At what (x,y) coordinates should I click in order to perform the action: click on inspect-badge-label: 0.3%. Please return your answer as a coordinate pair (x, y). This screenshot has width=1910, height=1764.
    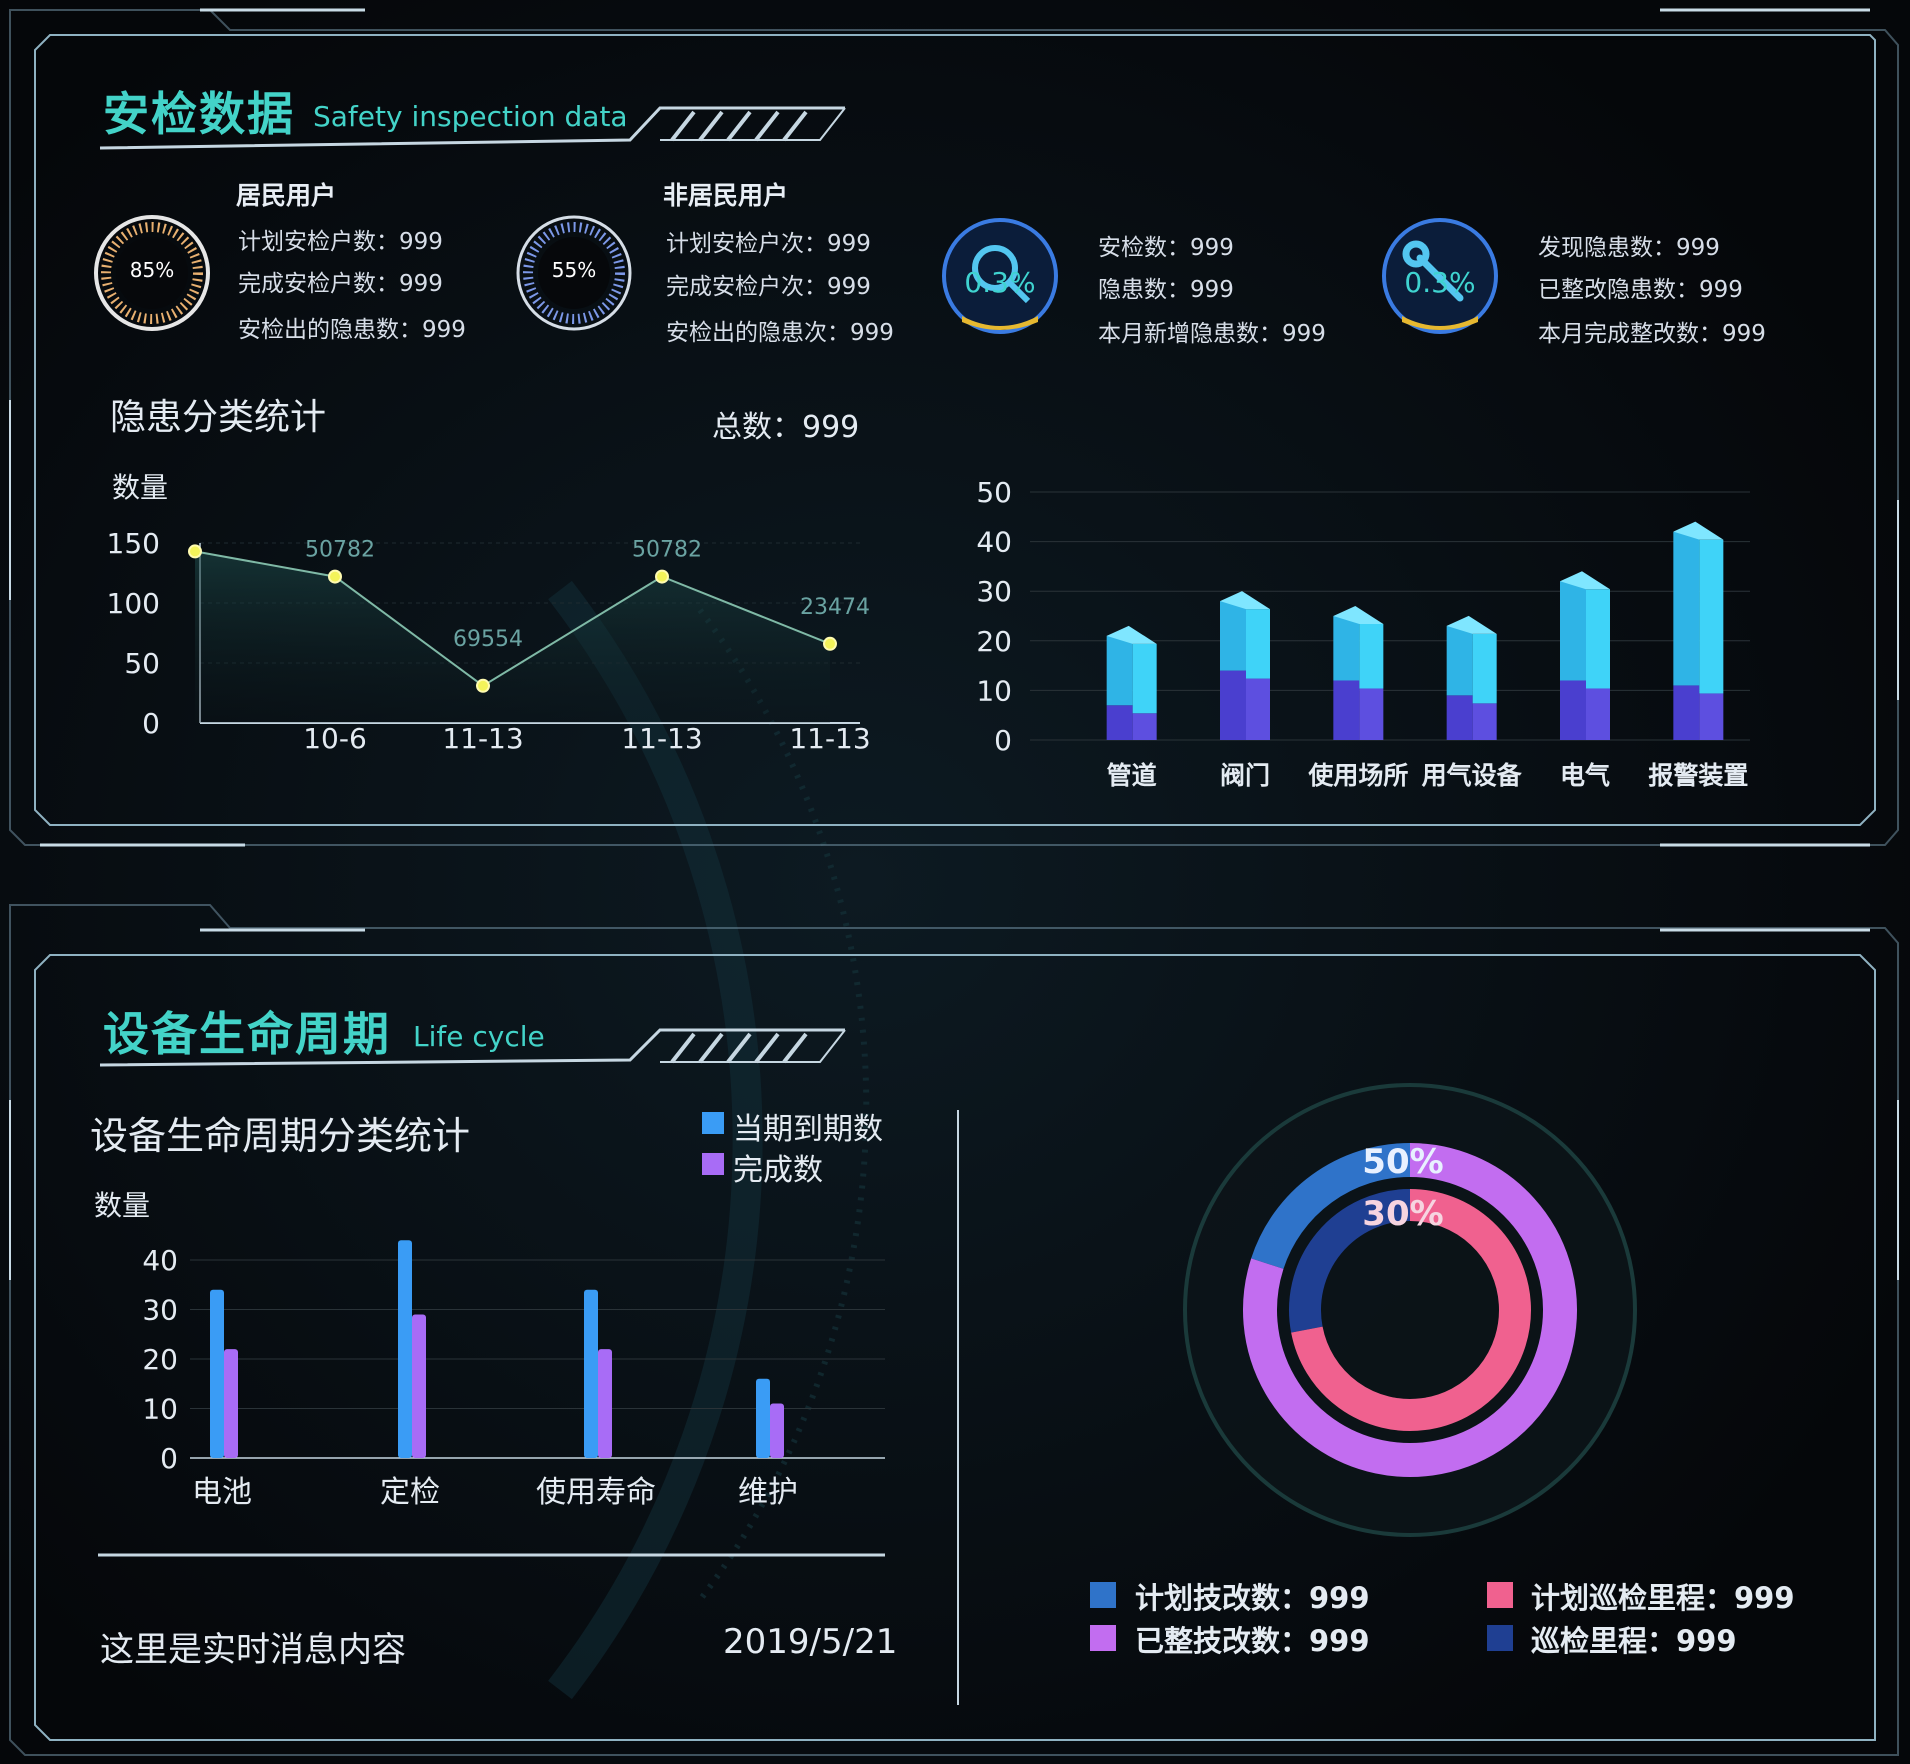
    Looking at the image, I should click on (1000, 282).